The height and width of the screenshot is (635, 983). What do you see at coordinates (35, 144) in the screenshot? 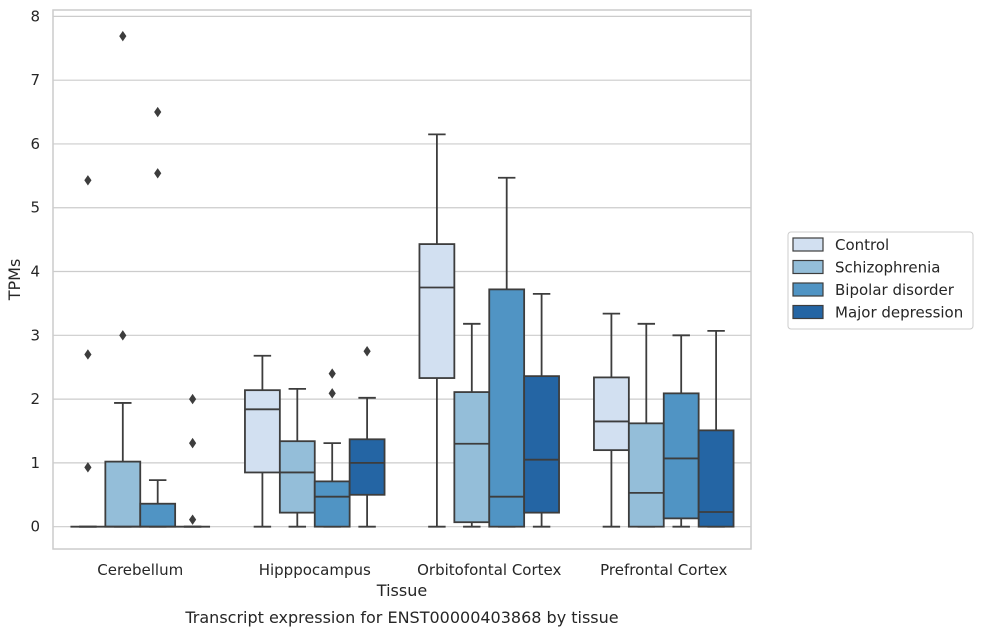
I see `y-tick-label: 6` at bounding box center [35, 144].